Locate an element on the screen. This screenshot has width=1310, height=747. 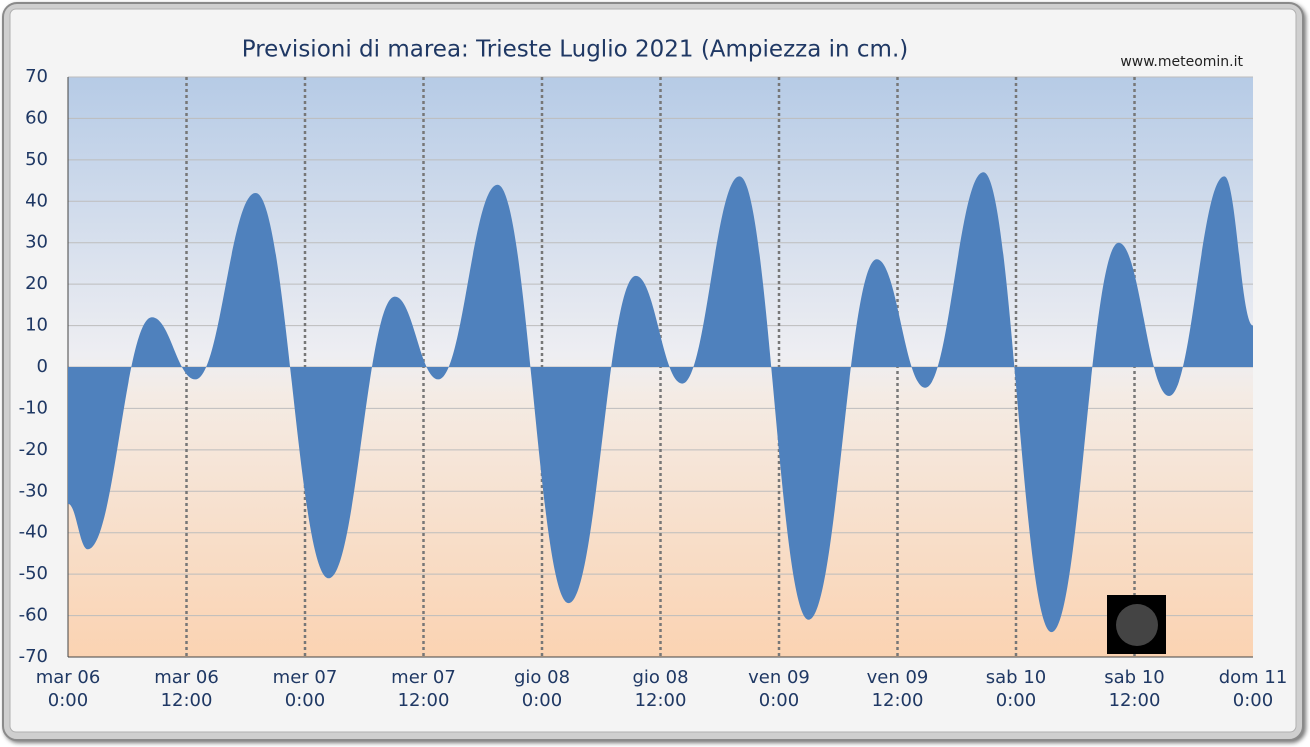
y-tick-label: 60 is located at coordinates (36, 117).